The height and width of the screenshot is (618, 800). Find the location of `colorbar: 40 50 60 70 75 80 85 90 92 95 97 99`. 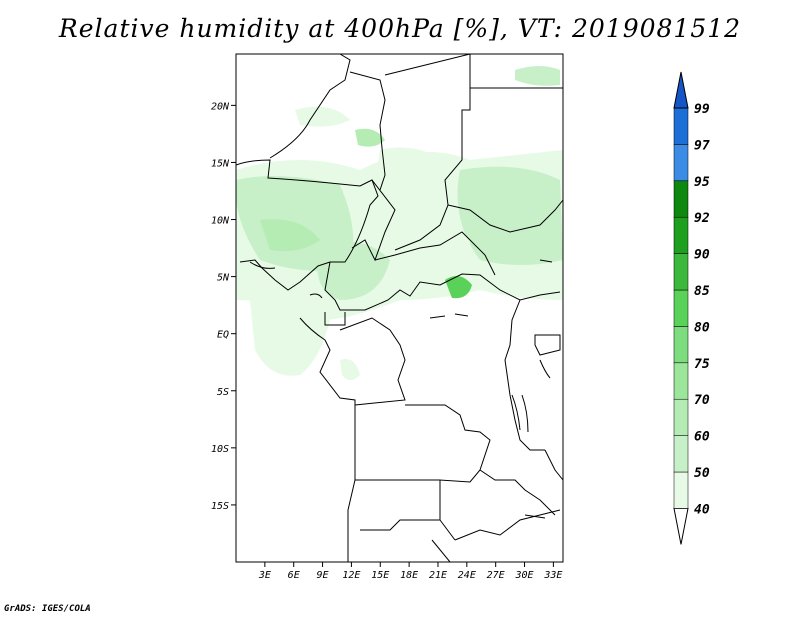

colorbar: 40 50 60 70 75 80 85 90 92 95 97 99 is located at coordinates (691, 308).